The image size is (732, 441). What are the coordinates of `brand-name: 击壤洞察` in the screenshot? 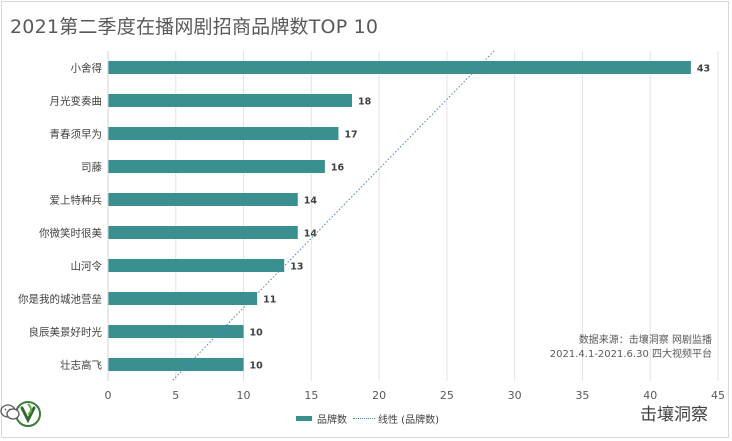 It's located at (674, 415).